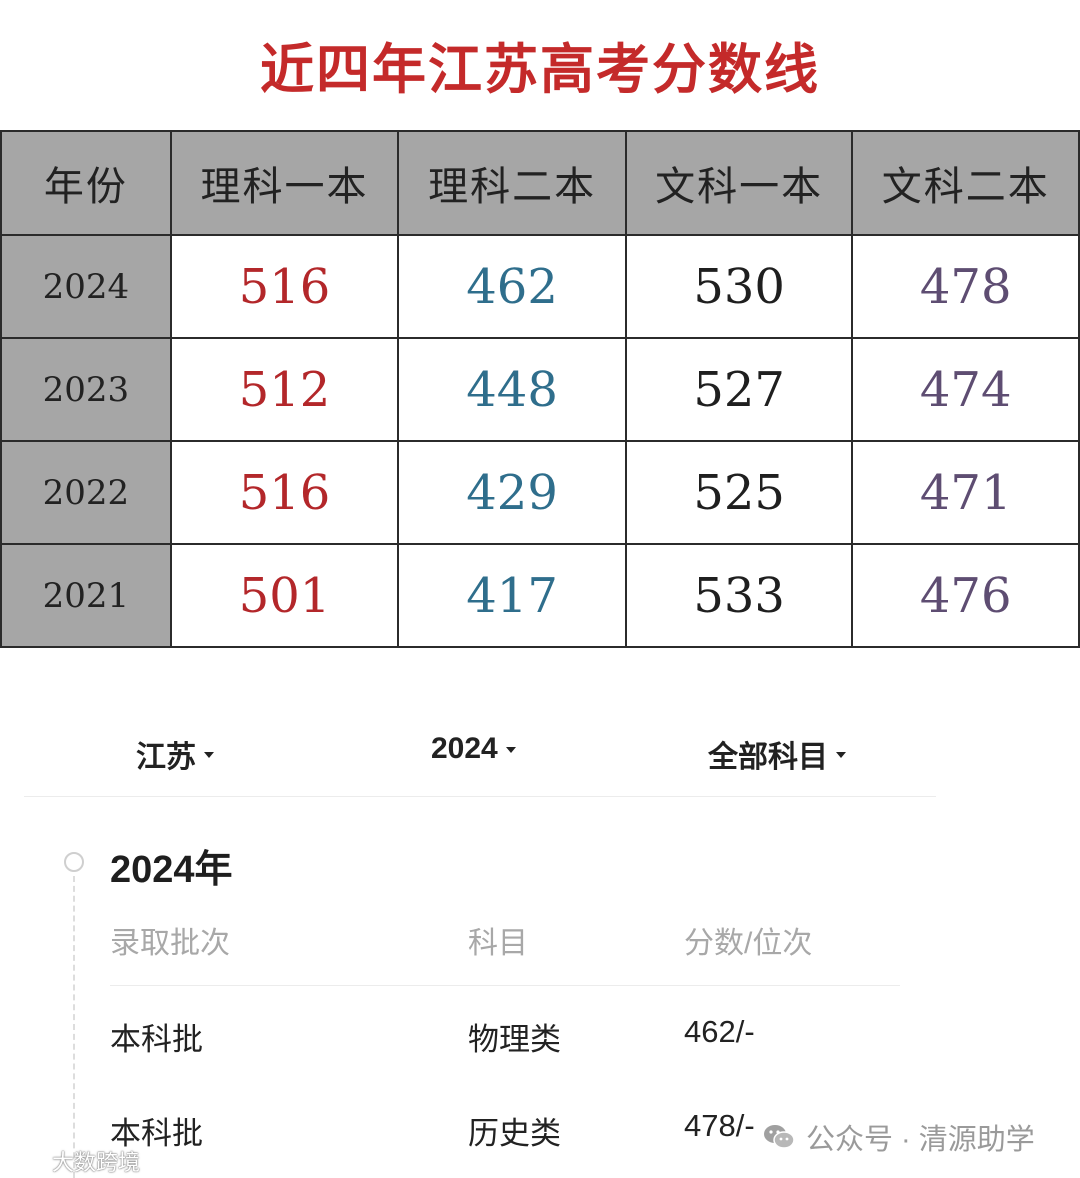 This screenshot has height=1178, width=1080. What do you see at coordinates (920, 1140) in the screenshot?
I see `wechat-watermark-text: 公众号 · 清源助学` at bounding box center [920, 1140].